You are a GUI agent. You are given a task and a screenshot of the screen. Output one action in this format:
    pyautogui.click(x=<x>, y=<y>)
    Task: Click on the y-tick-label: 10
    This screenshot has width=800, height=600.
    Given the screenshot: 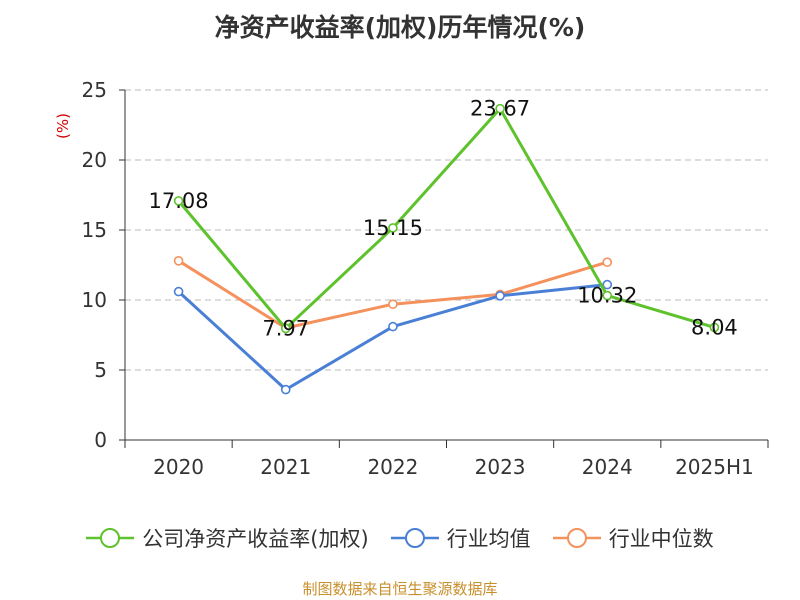 What is the action you would take?
    pyautogui.click(x=94, y=300)
    